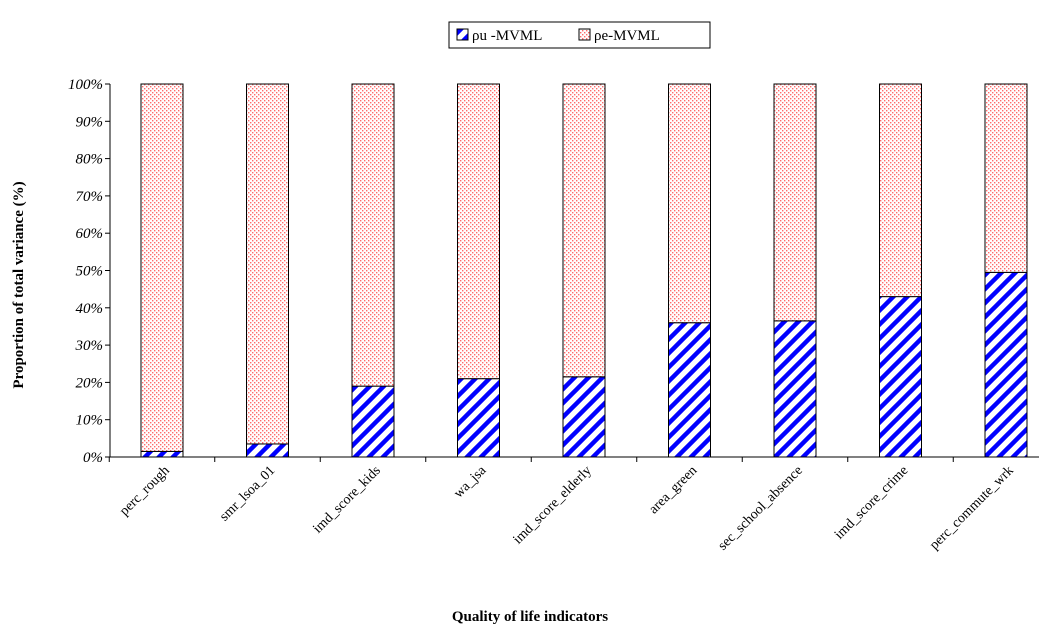  Describe the element at coordinates (90, 383) in the screenshot. I see `y-tick-label: 20%` at that location.